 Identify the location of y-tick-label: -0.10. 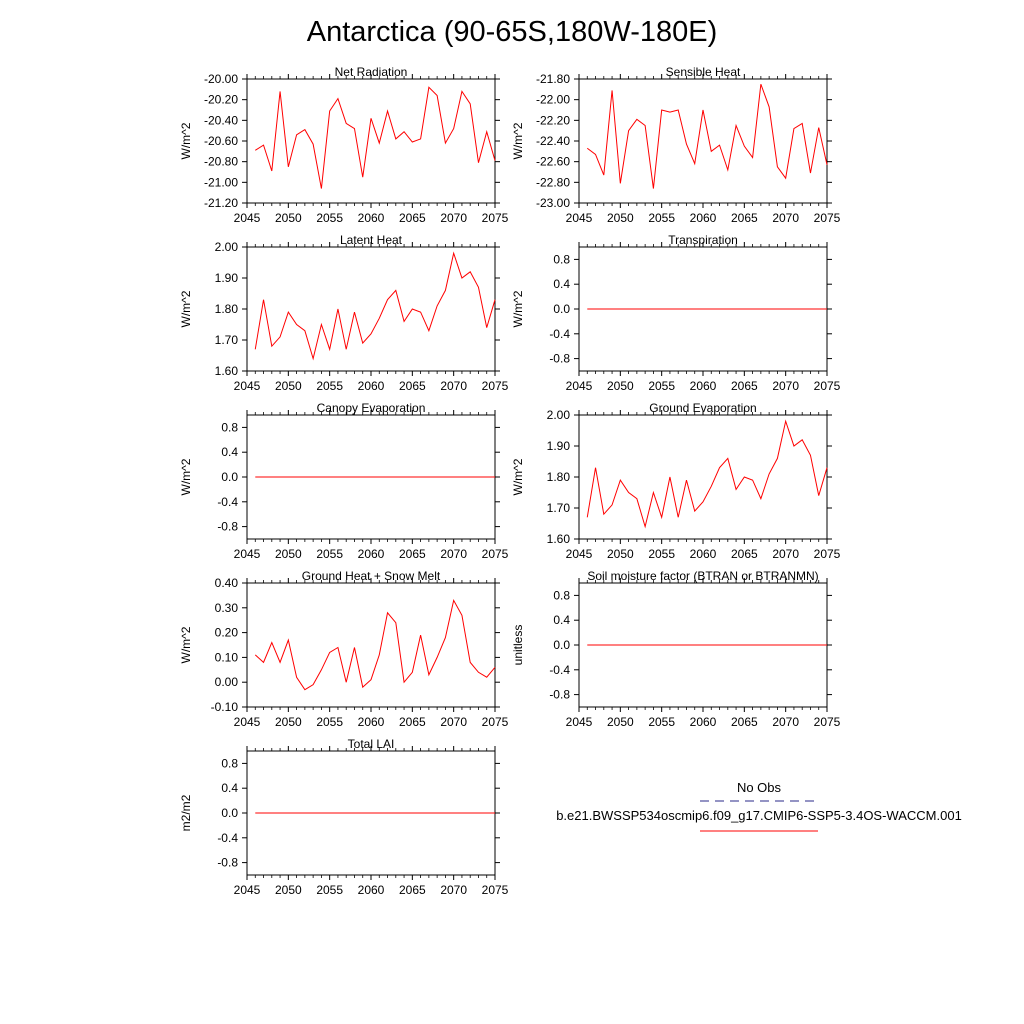
(225, 707).